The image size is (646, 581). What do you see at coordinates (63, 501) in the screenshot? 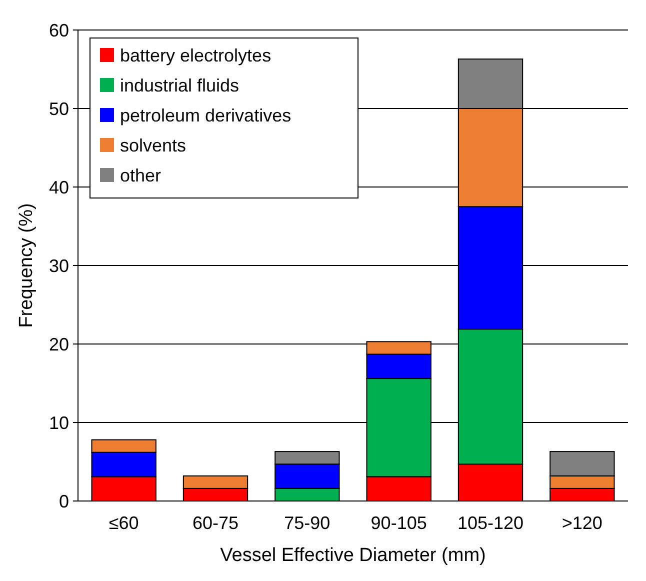
I see `y-tick-label: 0` at bounding box center [63, 501].